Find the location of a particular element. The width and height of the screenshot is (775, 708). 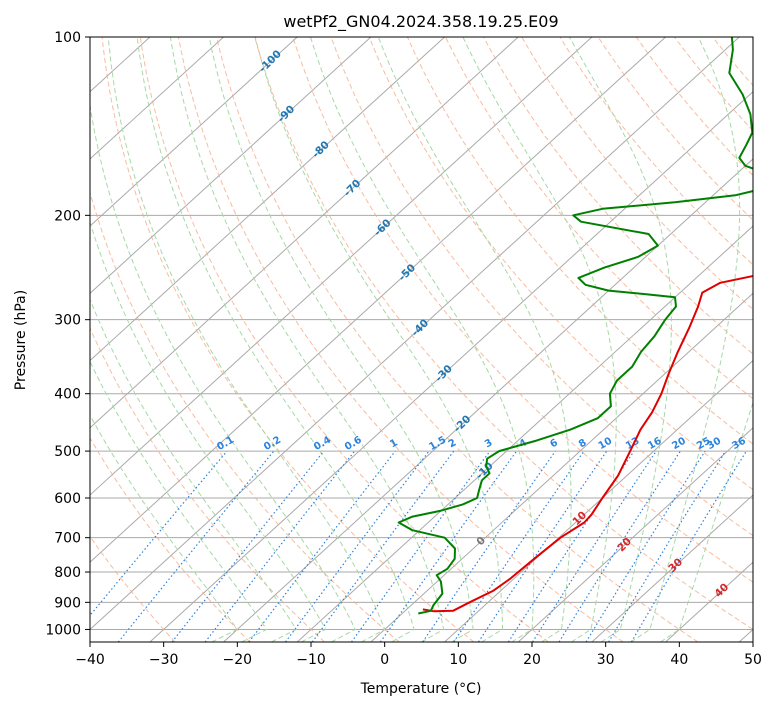

y-tick-label: 1000 is located at coordinates (63, 630).